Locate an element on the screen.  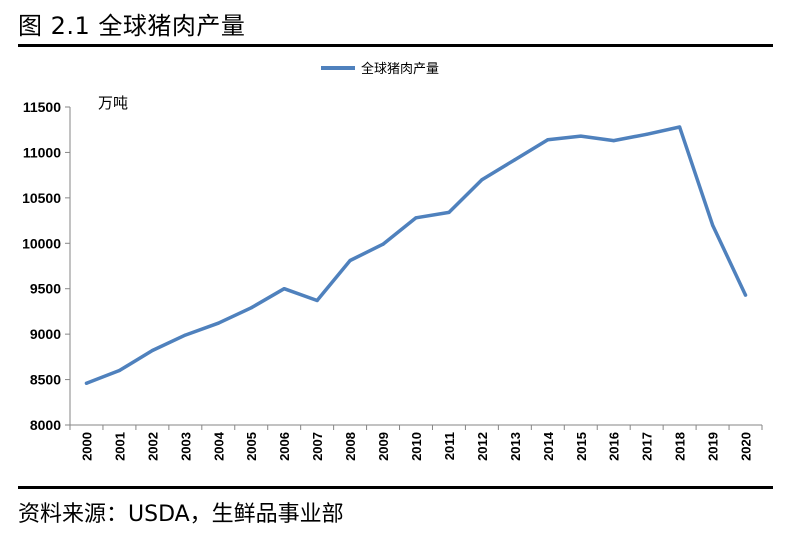
y-tick-label: 10000 is located at coordinates (41, 243).